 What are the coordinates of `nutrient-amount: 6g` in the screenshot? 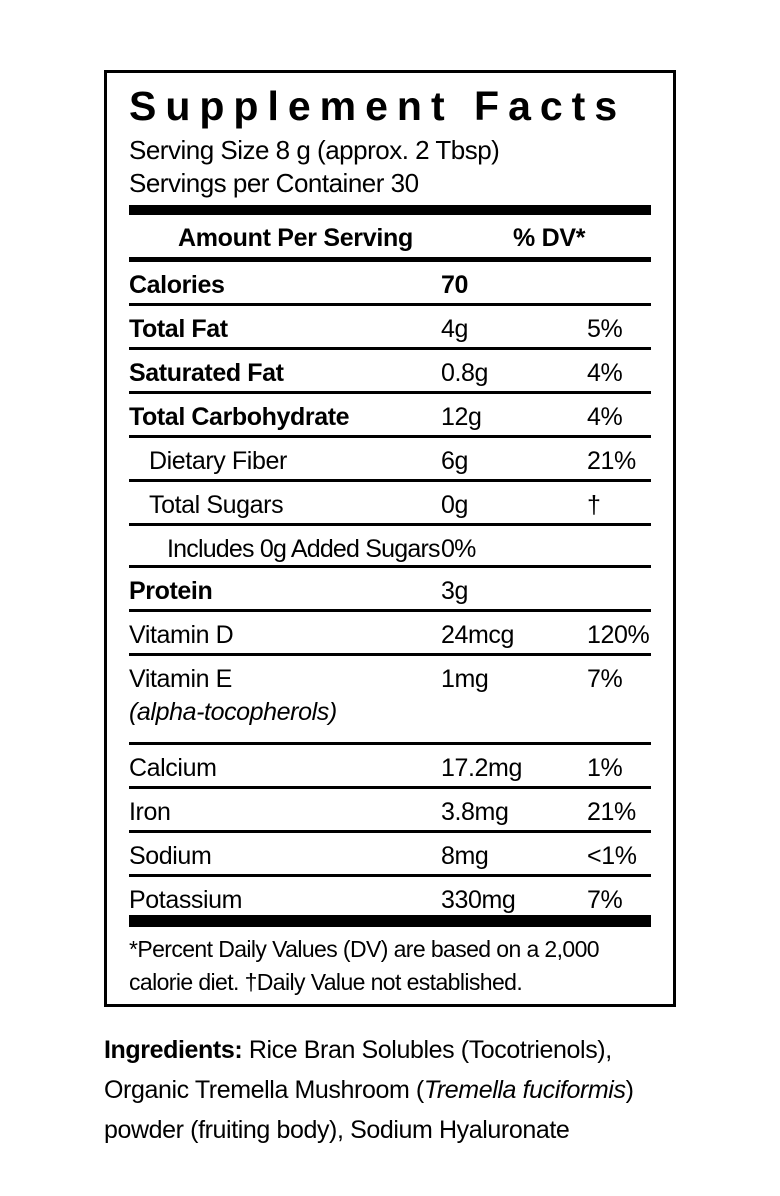 It's located at (455, 461).